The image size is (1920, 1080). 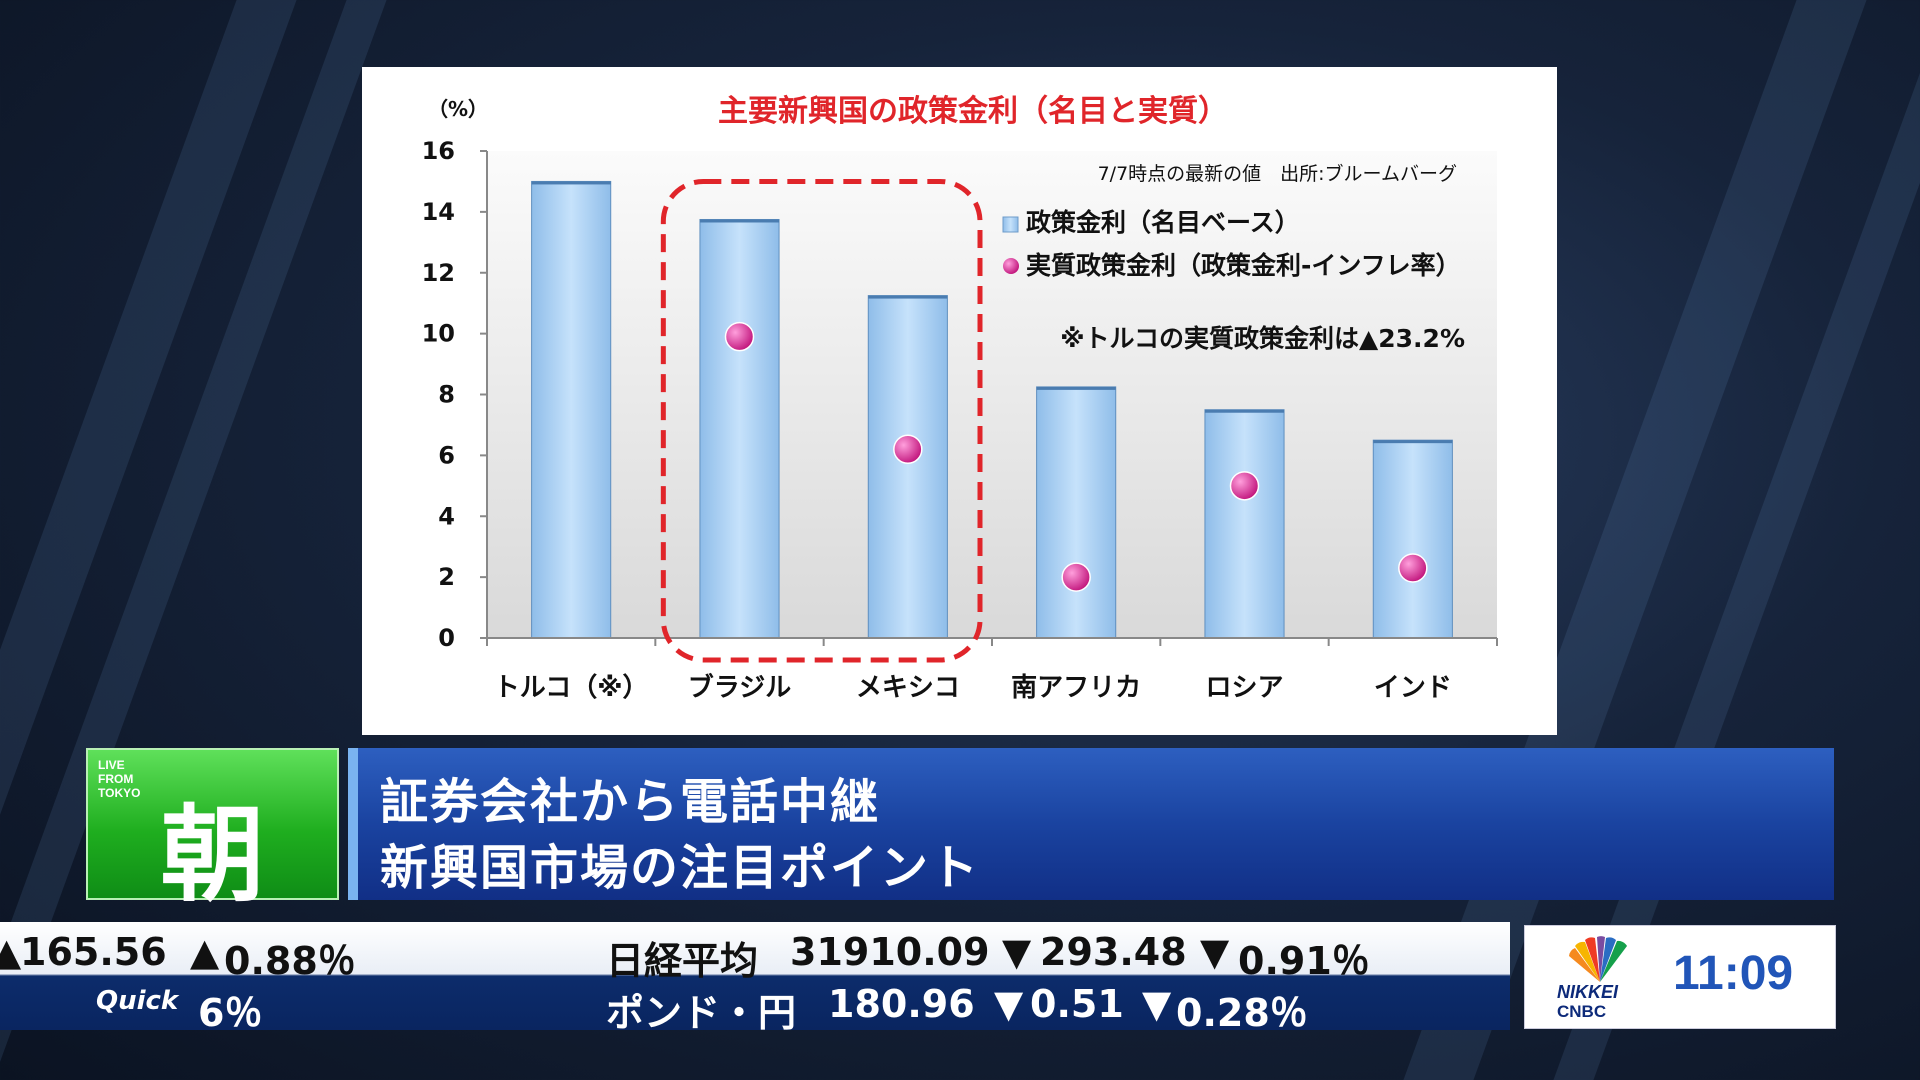 What do you see at coordinates (908, 688) in the screenshot?
I see `category-label: メキシコ` at bounding box center [908, 688].